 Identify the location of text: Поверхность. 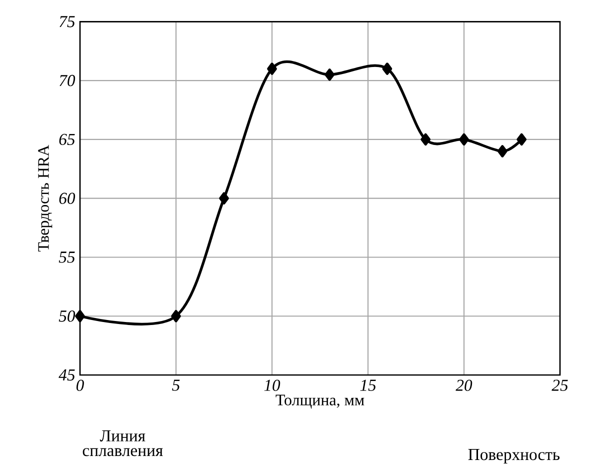
(514, 456).